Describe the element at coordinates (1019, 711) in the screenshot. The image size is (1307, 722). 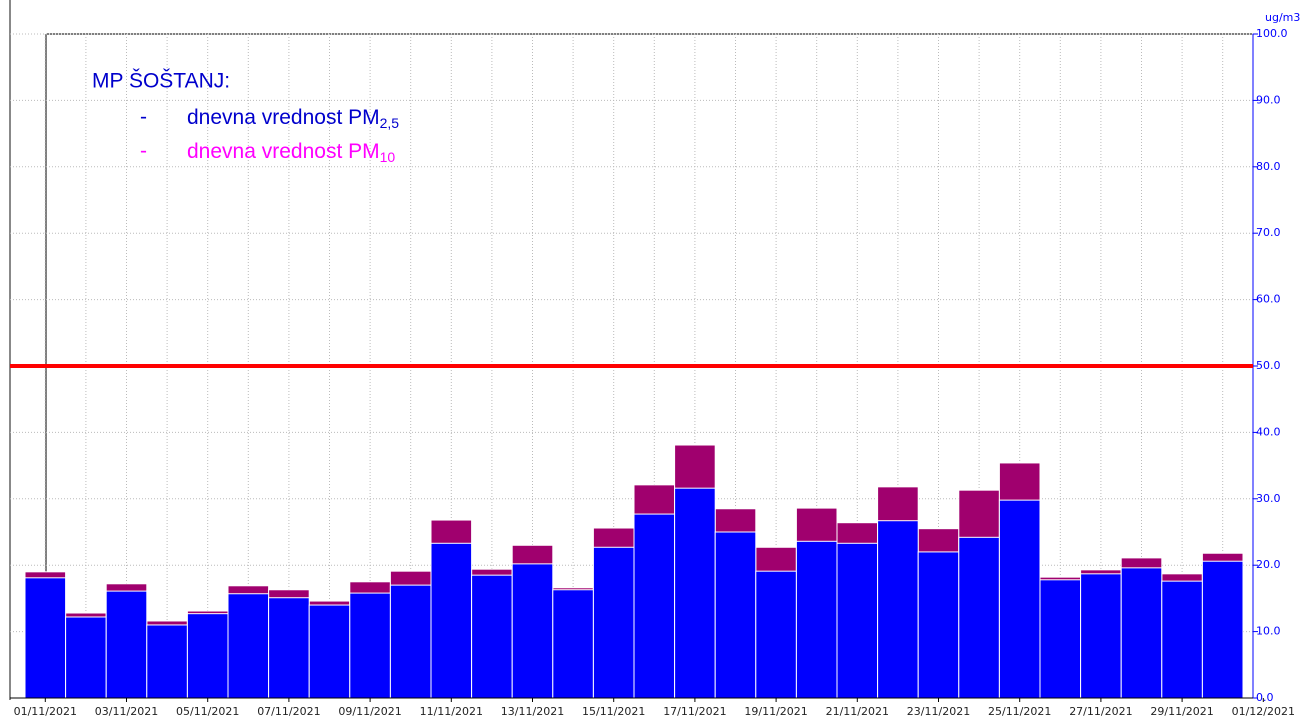
I see `x-tick-label: 25/11/2021` at that location.